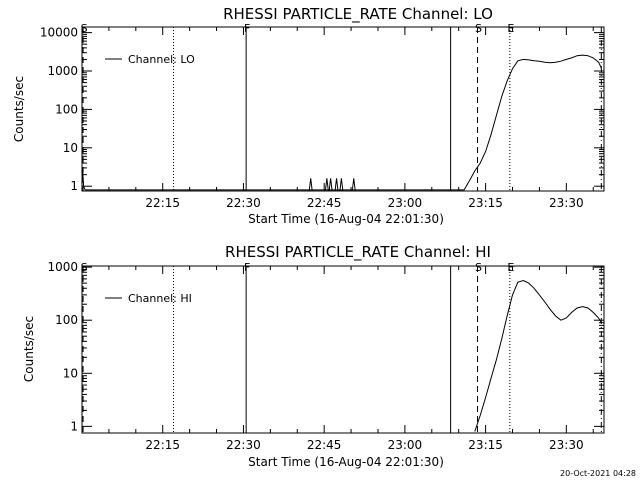 The image size is (640, 480). I want to click on x-tick-label-lo: 23:15, so click(485, 203).